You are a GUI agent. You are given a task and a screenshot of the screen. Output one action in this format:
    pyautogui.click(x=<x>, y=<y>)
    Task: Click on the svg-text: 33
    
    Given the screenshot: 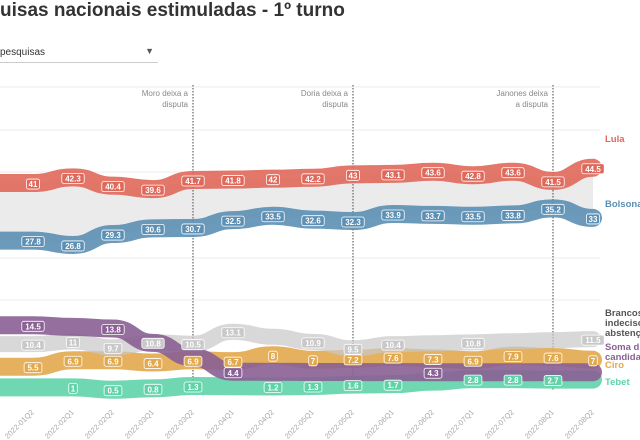 What is the action you would take?
    pyautogui.click(x=593, y=219)
    